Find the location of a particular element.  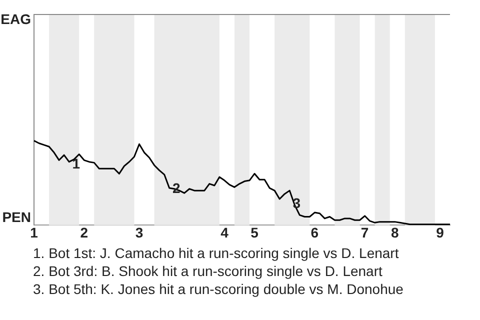

x-tick-label: 9 is located at coordinates (440, 232).